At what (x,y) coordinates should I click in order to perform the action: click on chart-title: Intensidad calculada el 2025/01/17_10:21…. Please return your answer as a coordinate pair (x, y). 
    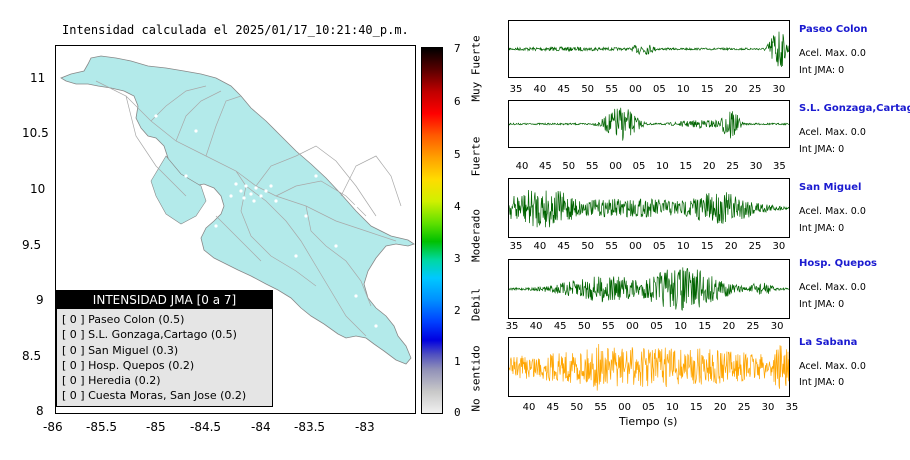
    Looking at the image, I should click on (235, 30).